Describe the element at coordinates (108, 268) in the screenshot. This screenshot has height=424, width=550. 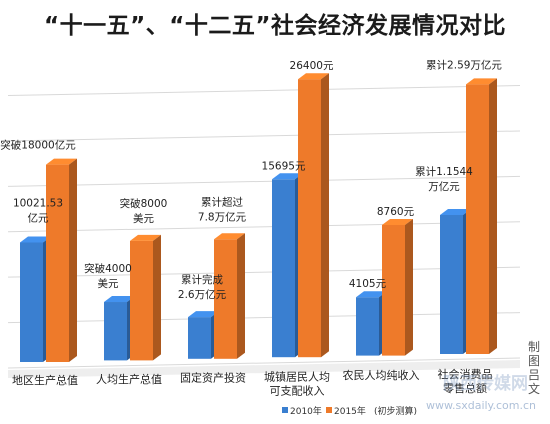
I see `data-label-2010年-1: 突破4000` at that location.